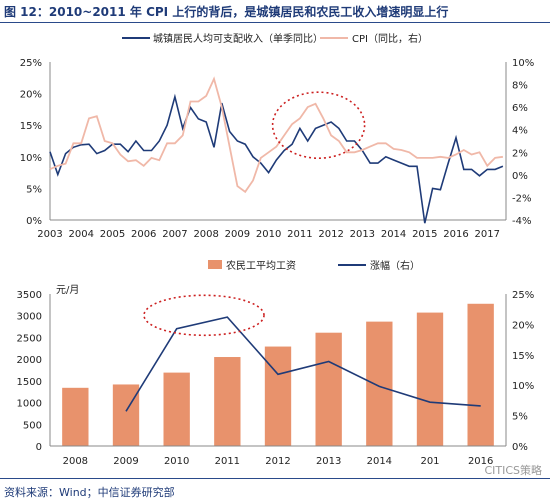 This screenshot has width=550, height=500. I want to click on legend-label-income: 城镇居民人均可支配收入（单季同比）, so click(238, 38).